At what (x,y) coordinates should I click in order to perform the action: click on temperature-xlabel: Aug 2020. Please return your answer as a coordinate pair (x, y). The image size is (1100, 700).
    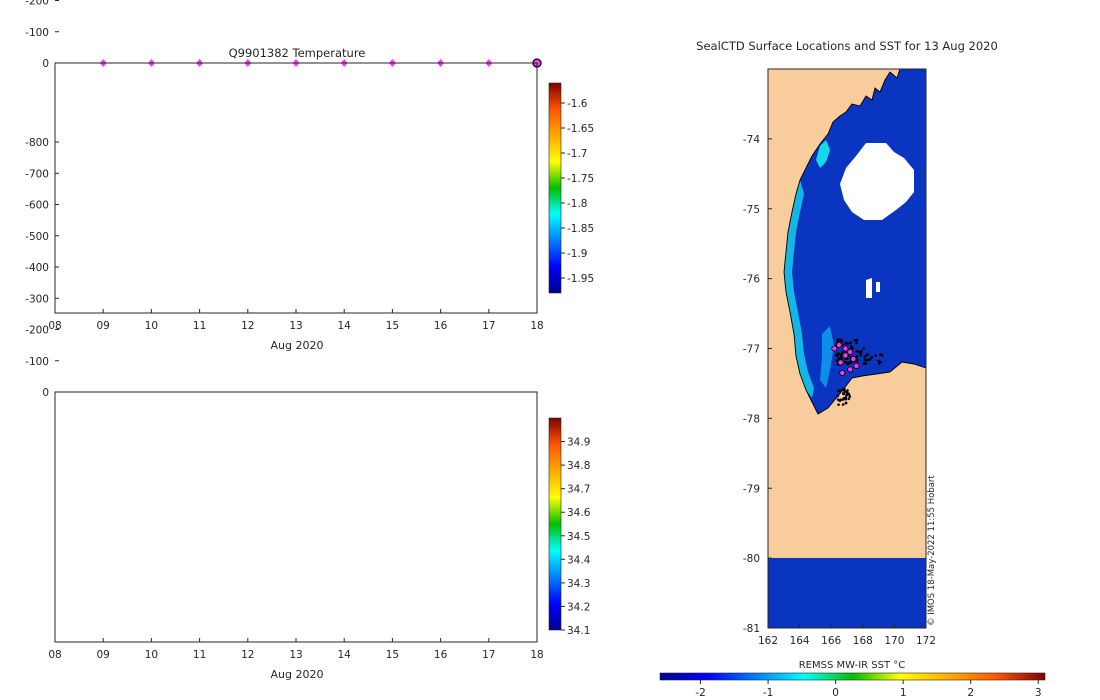
    Looking at the image, I should click on (297, 345).